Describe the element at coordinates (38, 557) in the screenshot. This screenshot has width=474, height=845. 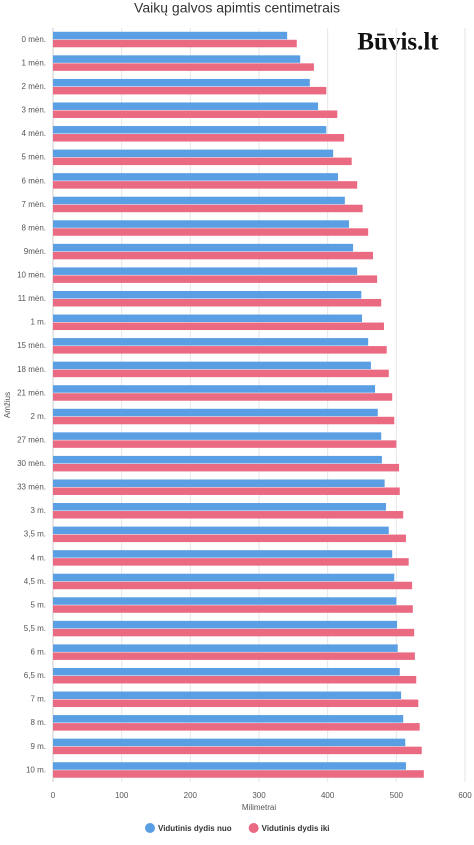
I see `y-tick-label: 4 m.` at that location.